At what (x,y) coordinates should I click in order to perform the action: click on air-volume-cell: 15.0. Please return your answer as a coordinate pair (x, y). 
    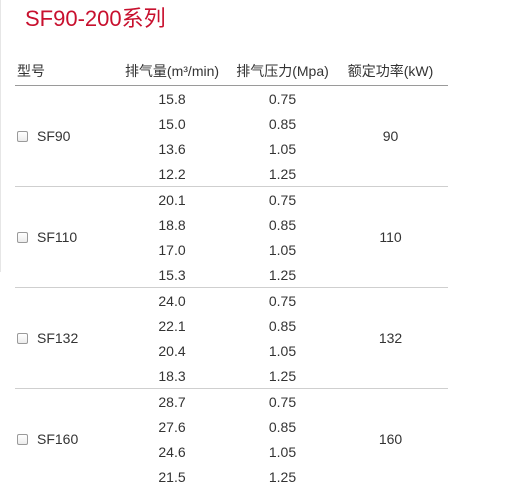
    Looking at the image, I should click on (172, 123).